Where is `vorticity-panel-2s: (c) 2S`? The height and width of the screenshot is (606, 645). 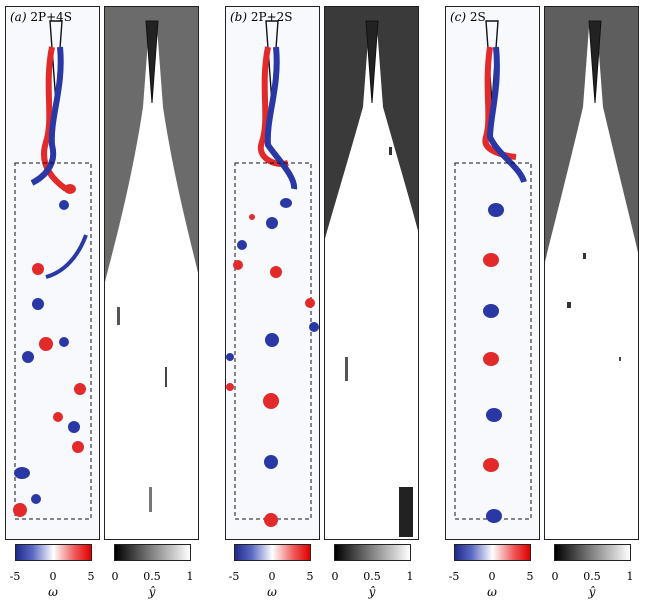 vorticity-panel-2s: (c) 2S is located at coordinates (492, 273).